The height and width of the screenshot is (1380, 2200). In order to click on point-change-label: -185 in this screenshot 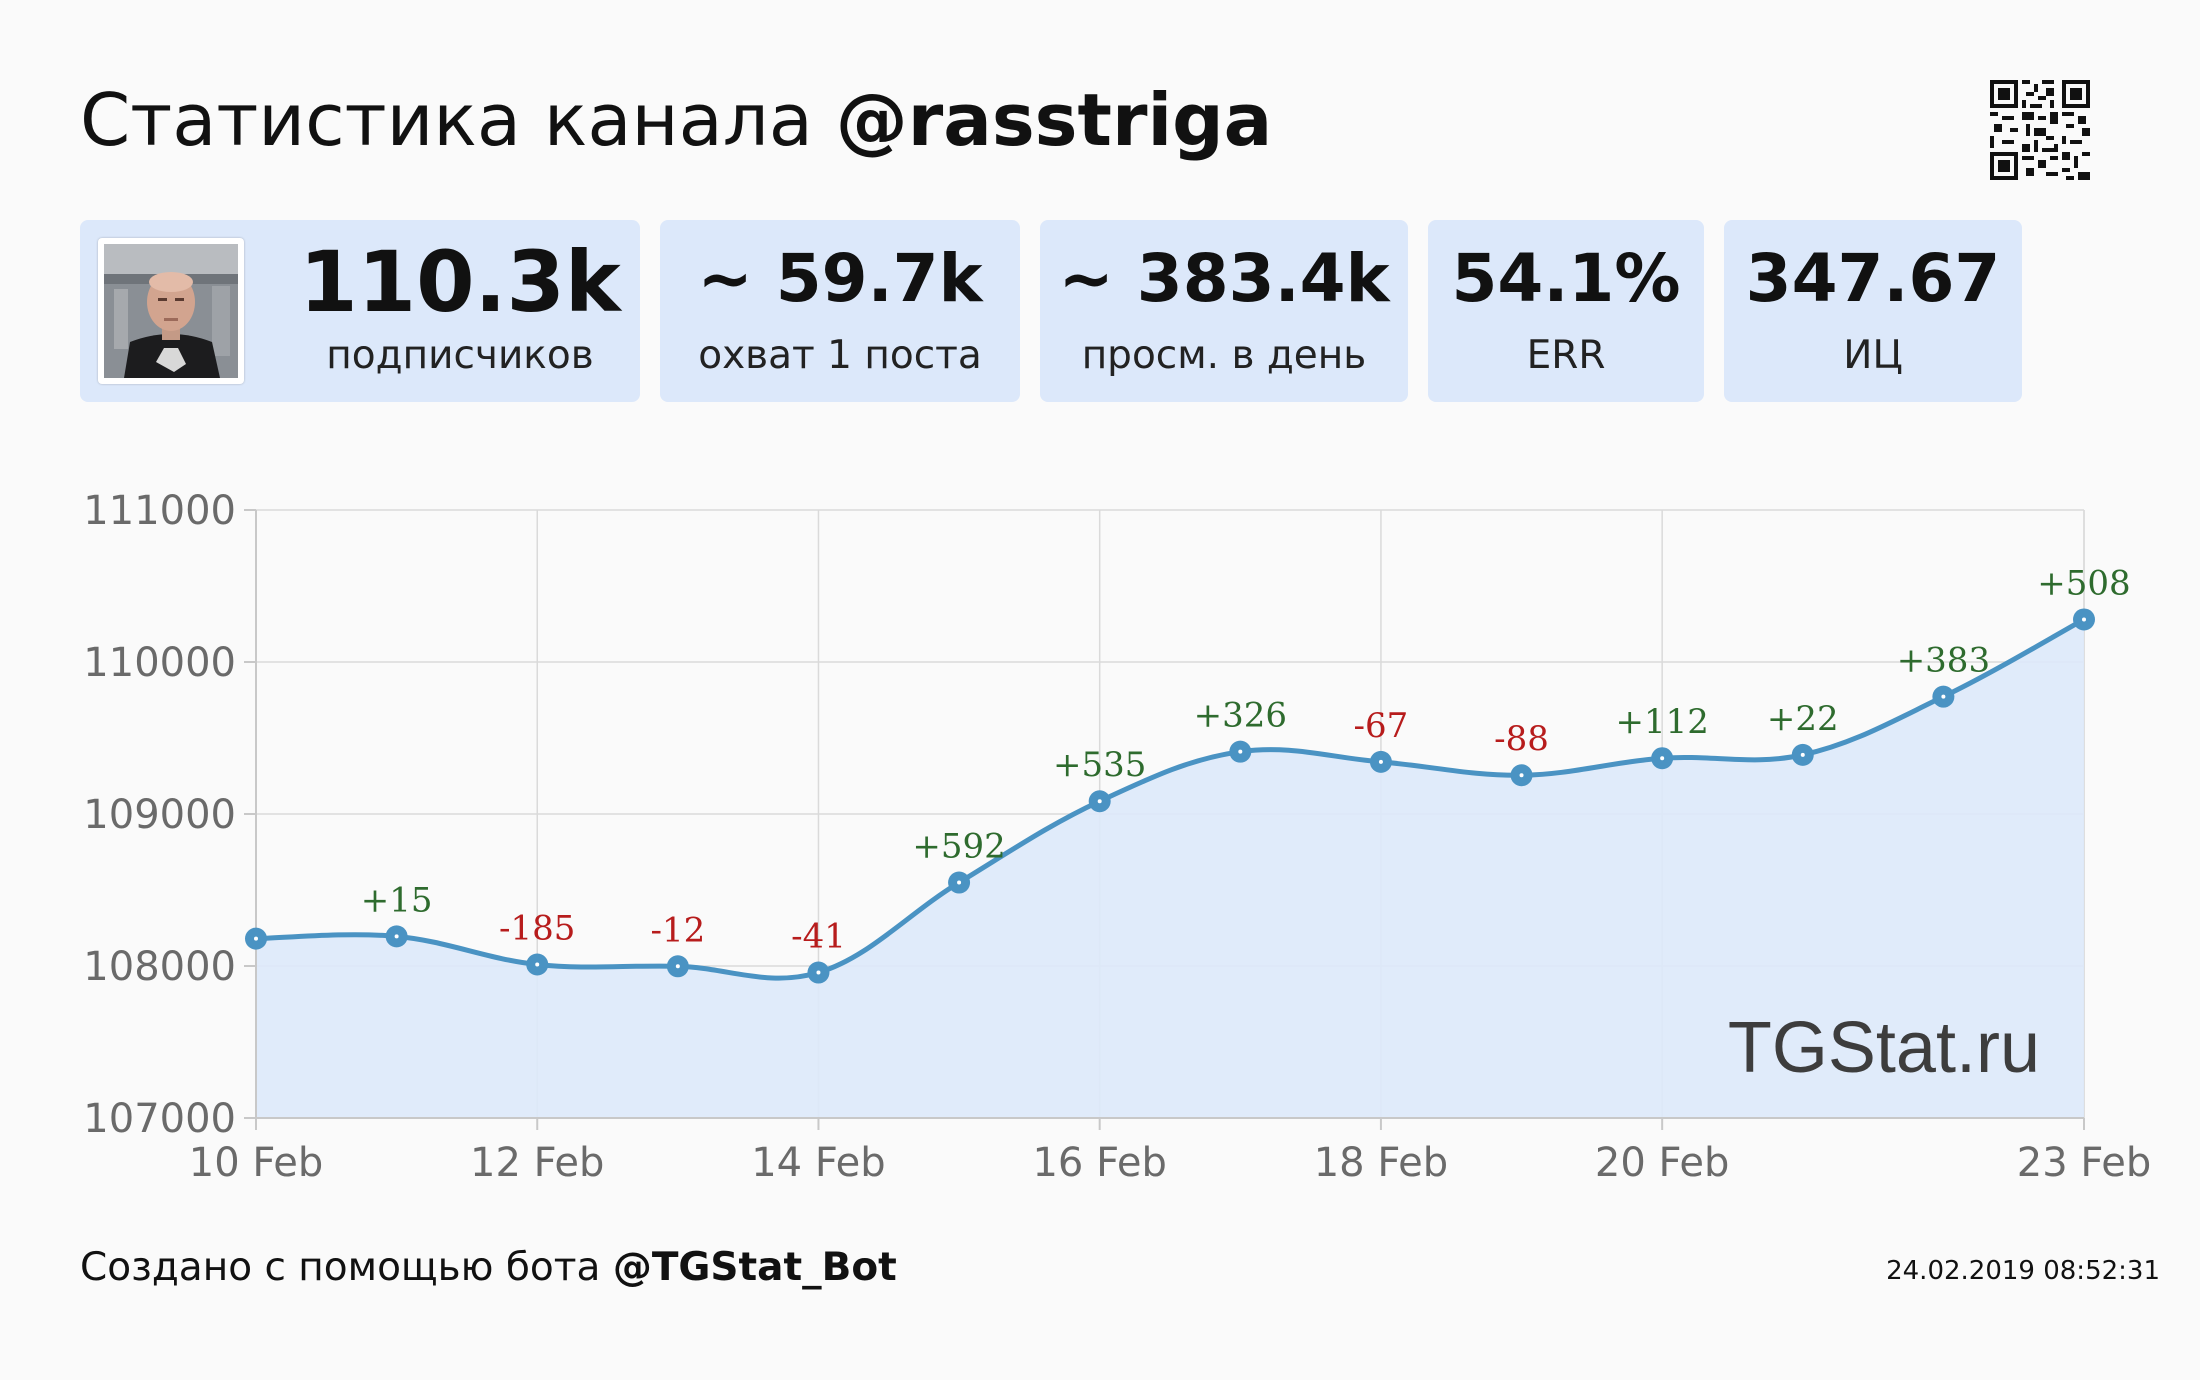, I will do `click(537, 928)`.